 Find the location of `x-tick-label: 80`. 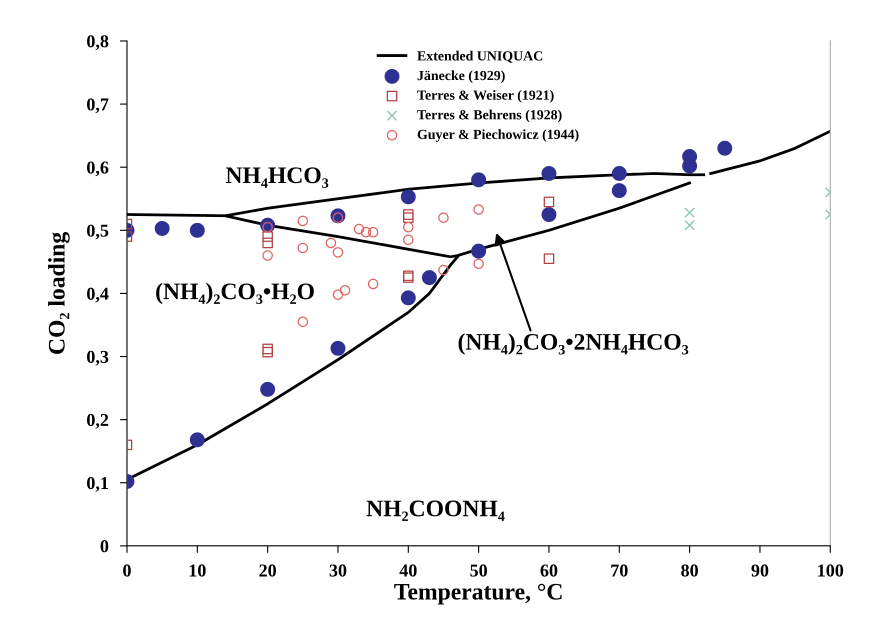

x-tick-label: 80 is located at coordinates (689, 570).